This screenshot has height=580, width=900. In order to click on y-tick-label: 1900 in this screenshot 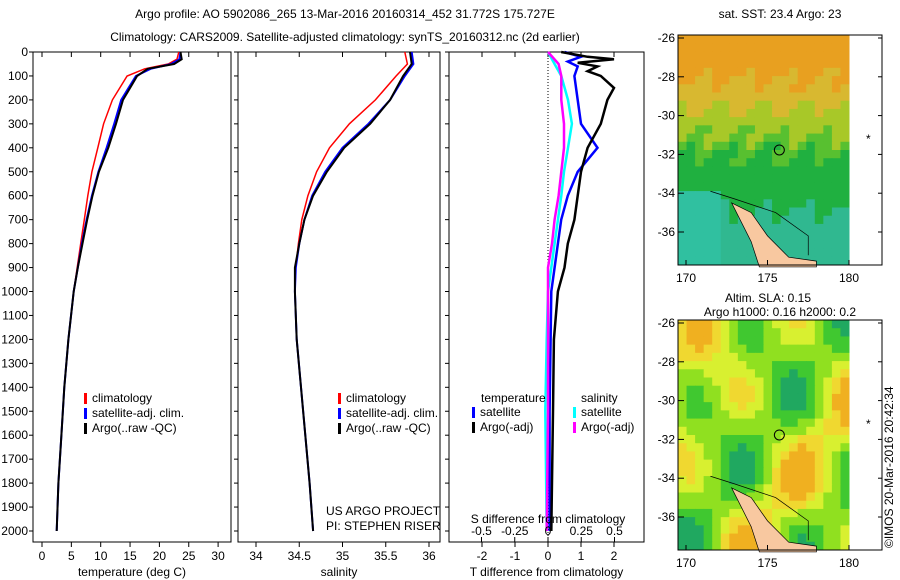, I will do `click(14, 507)`.